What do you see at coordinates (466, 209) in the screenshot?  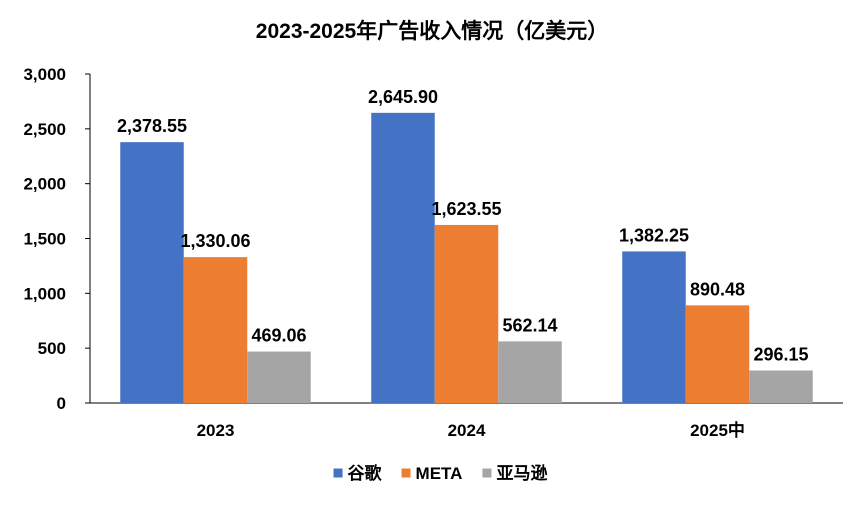 I see `data-label: 1,623.55` at bounding box center [466, 209].